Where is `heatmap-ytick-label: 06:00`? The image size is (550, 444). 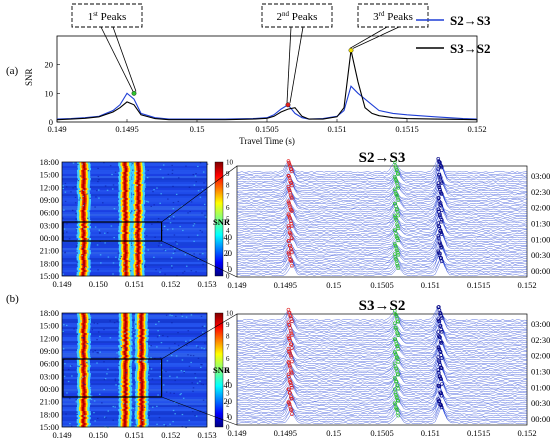
heatmap-ytick-label: 06:00 is located at coordinates (49, 364).